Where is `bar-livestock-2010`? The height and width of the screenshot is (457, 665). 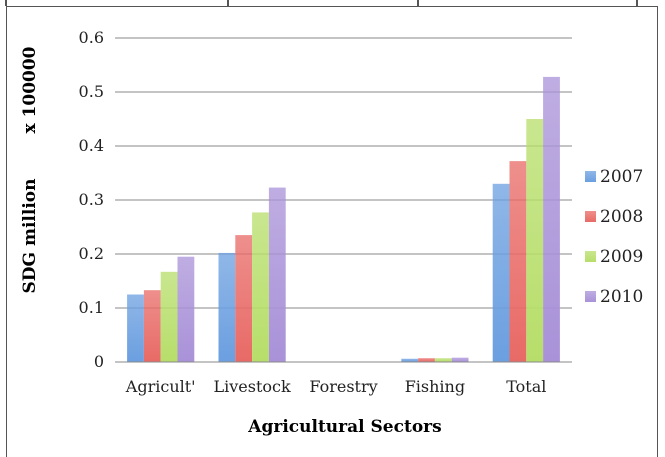 bar-livestock-2010 is located at coordinates (277, 274).